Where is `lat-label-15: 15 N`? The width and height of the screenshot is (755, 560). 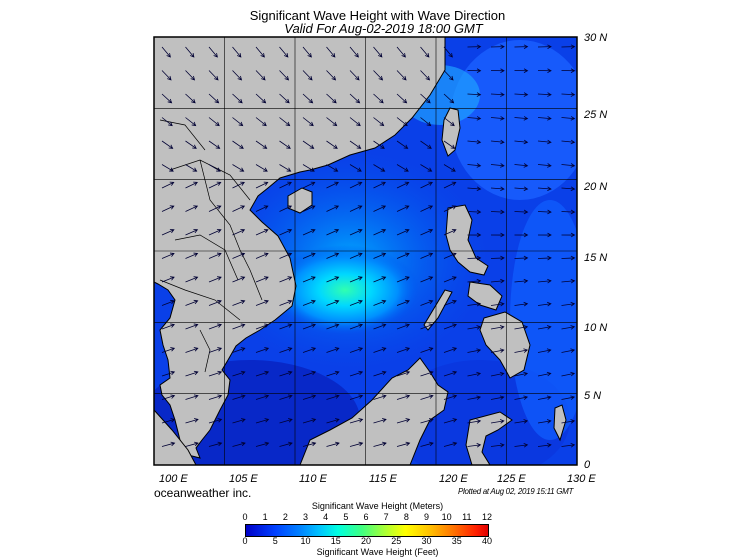
lat-label-15: 15 N is located at coordinates (596, 258).